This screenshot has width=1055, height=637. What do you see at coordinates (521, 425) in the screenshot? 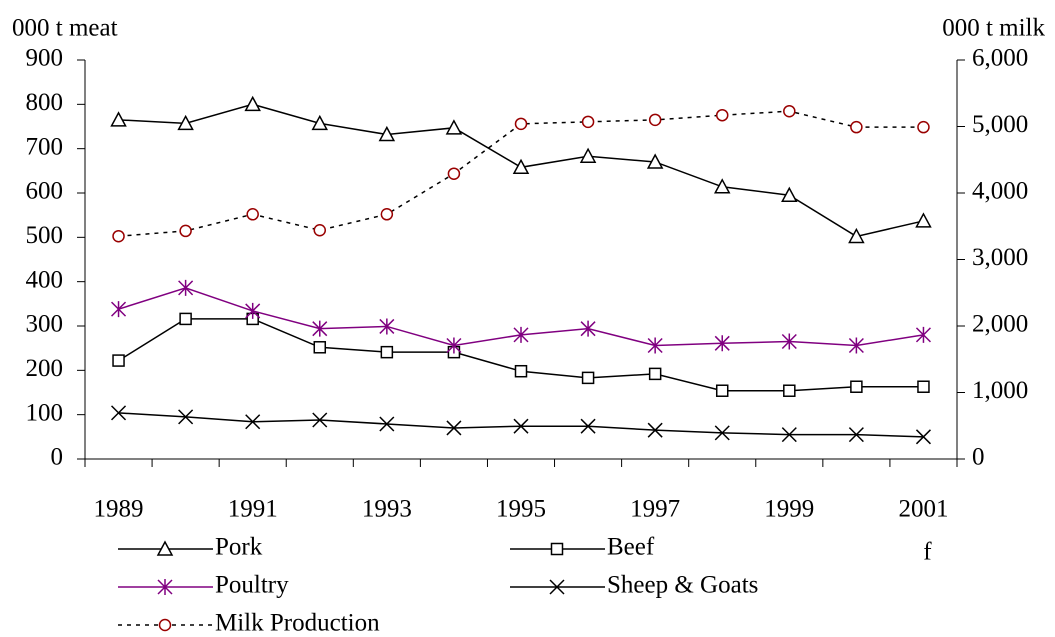
I see `series-line` at bounding box center [521, 425].